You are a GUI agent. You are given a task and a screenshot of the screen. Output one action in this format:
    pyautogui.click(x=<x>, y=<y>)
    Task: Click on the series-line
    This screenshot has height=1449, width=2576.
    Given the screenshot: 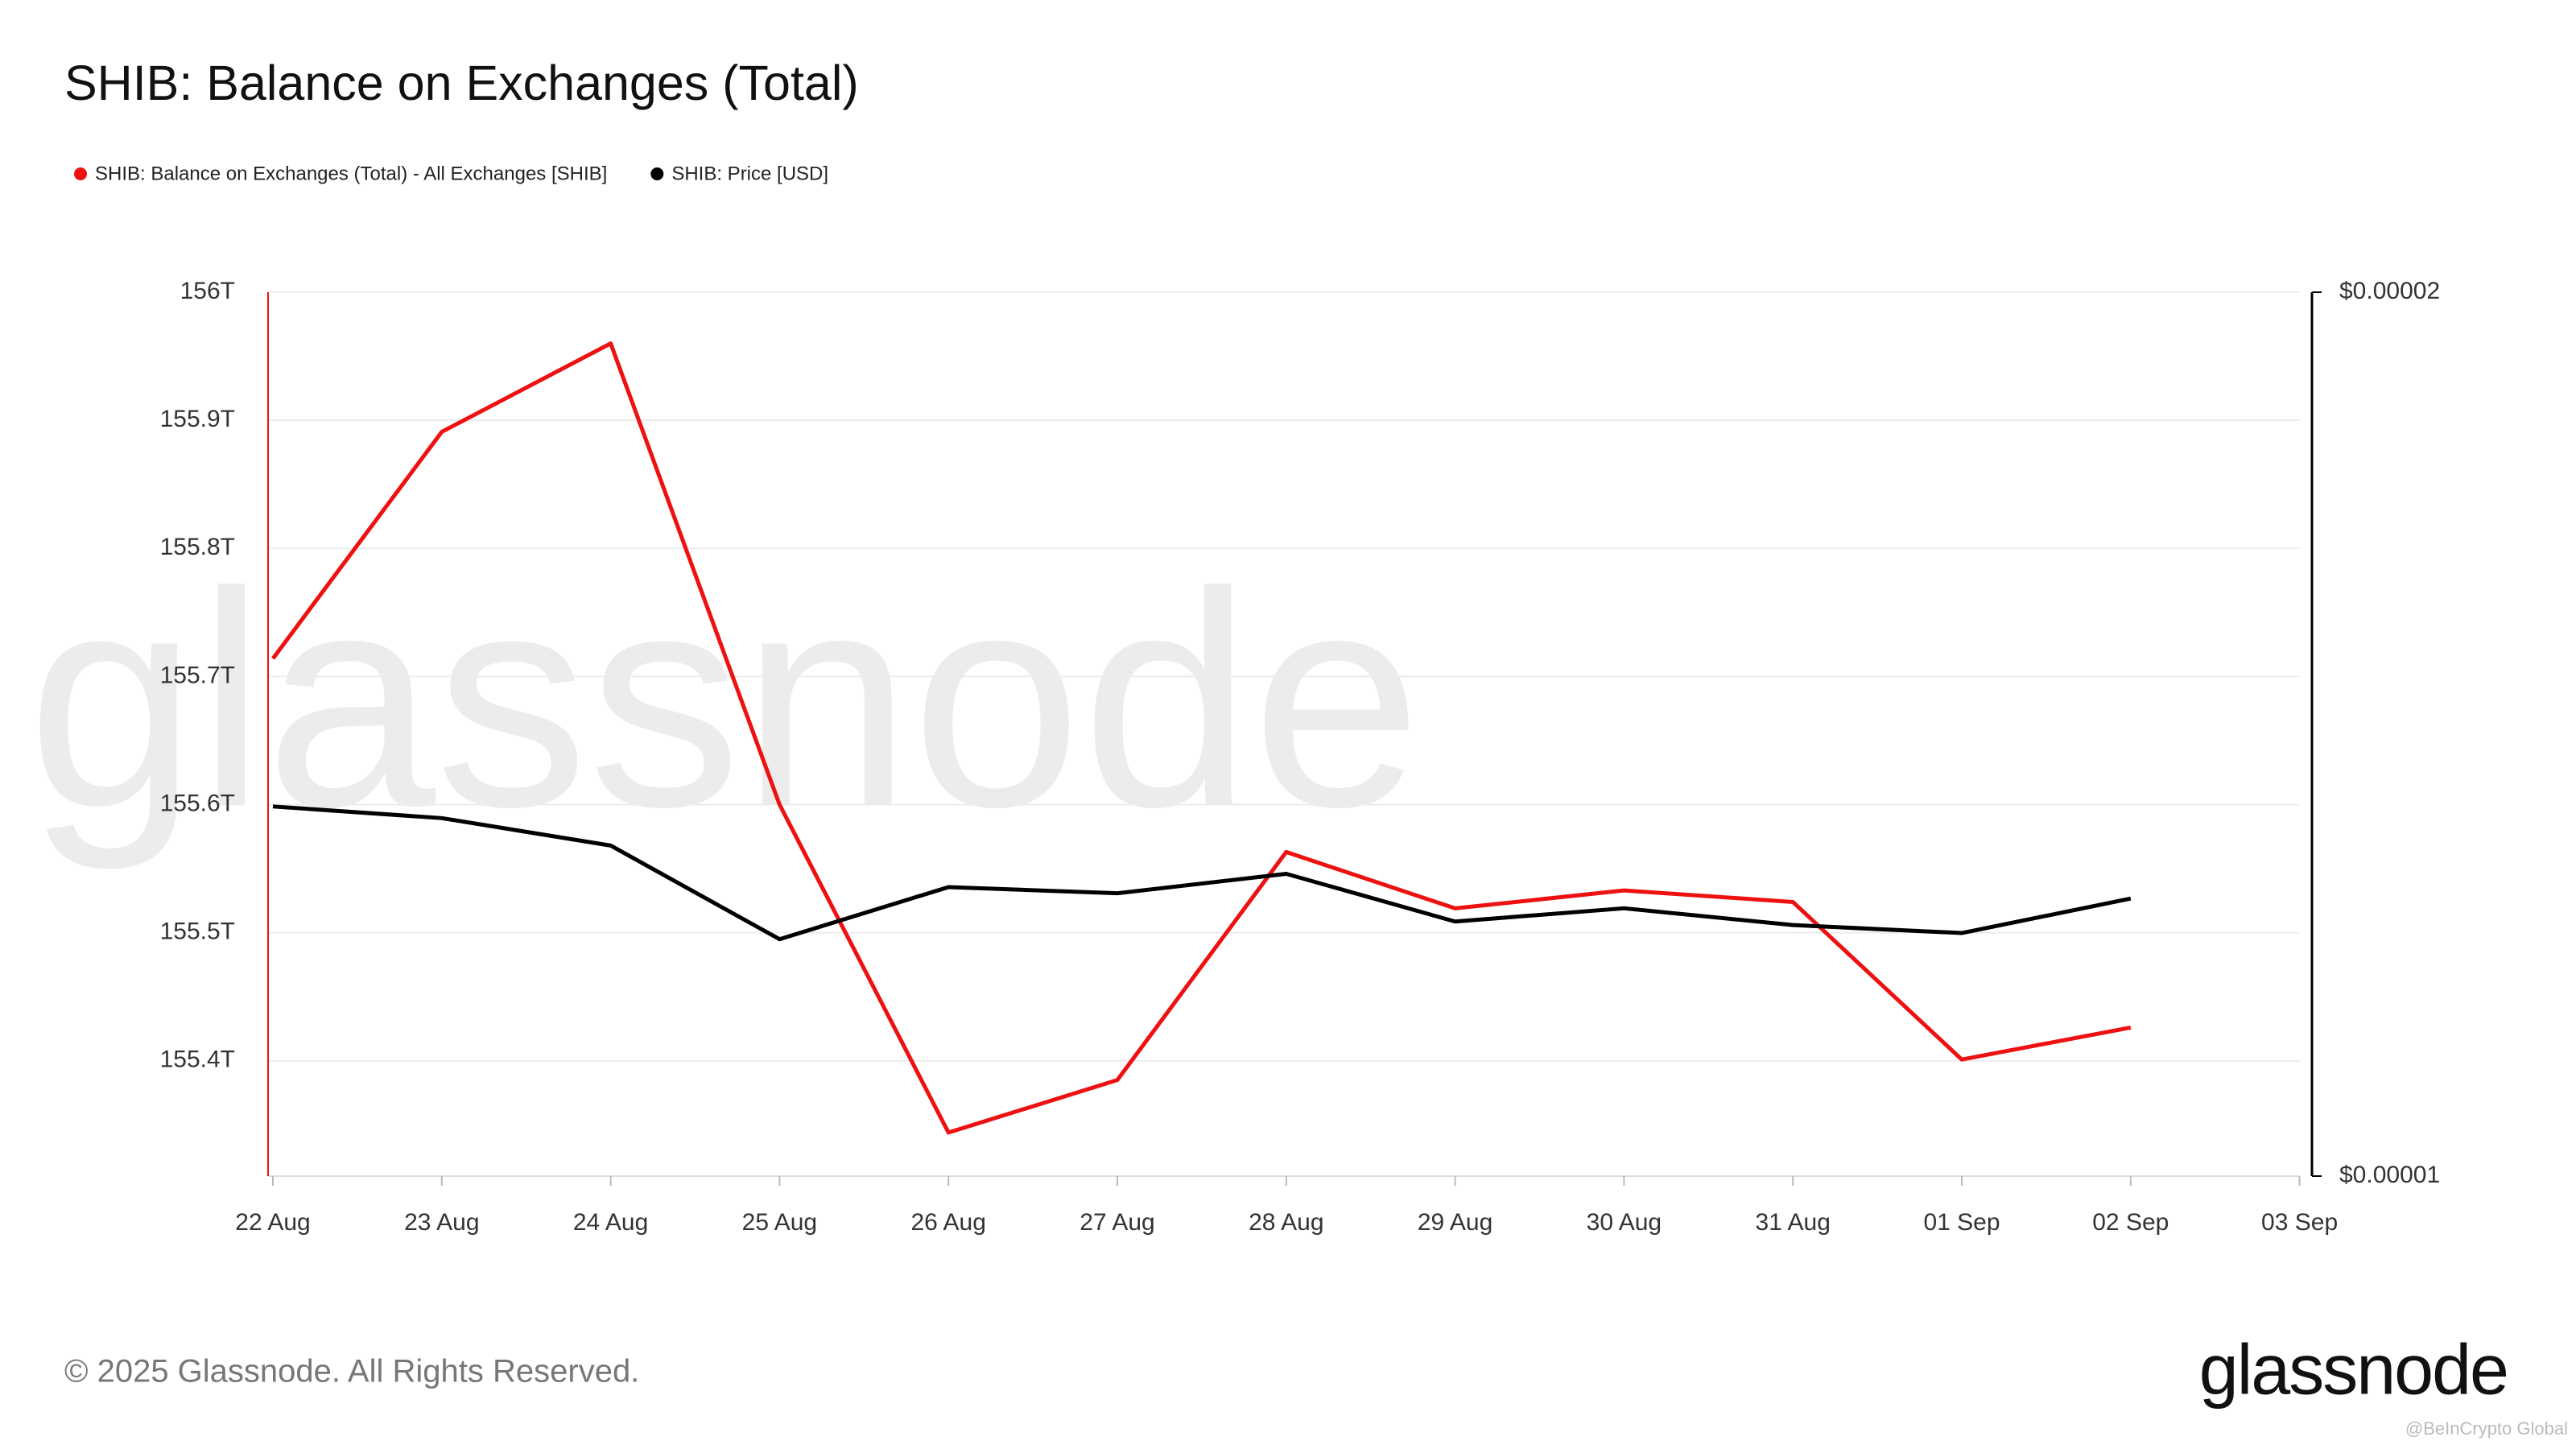 What is the action you would take?
    pyautogui.click(x=1202, y=873)
    